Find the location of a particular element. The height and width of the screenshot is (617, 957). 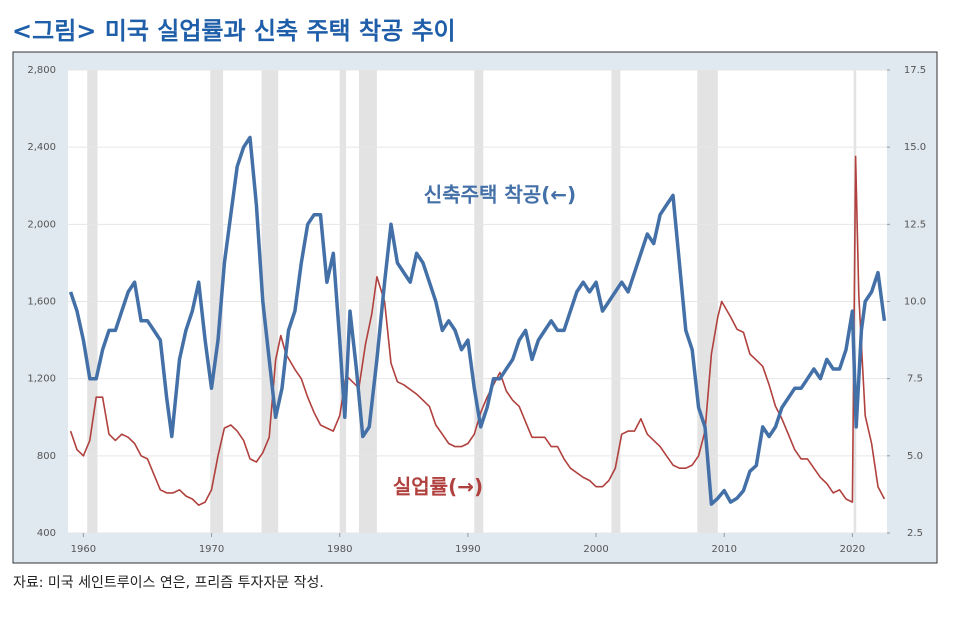

y2-tick-label: 5.0 is located at coordinates (915, 456).